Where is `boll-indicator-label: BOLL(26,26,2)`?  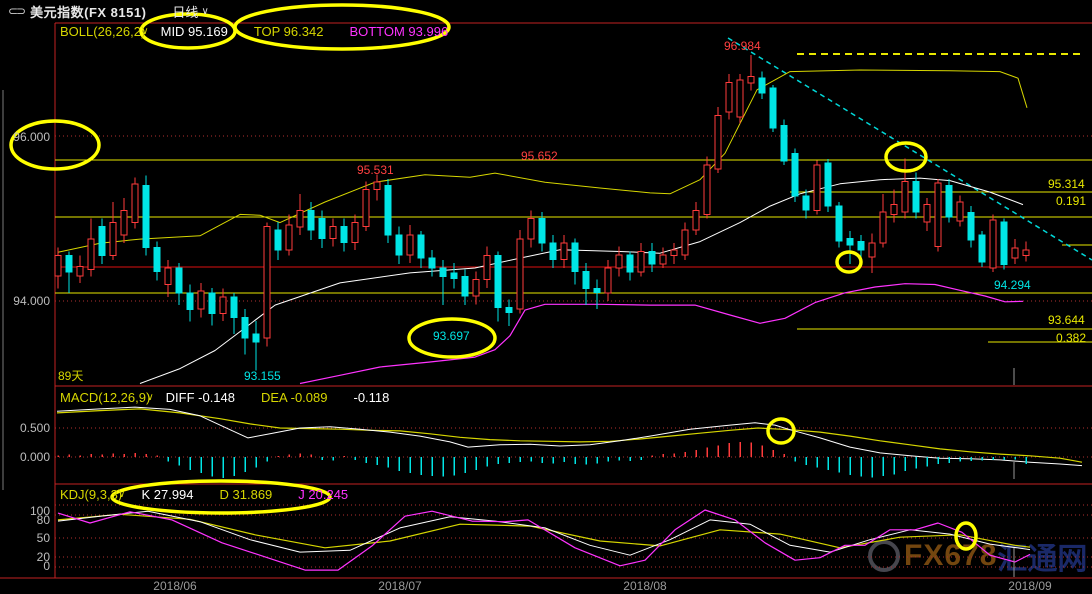 boll-indicator-label: BOLL(26,26,2) is located at coordinates (103, 31).